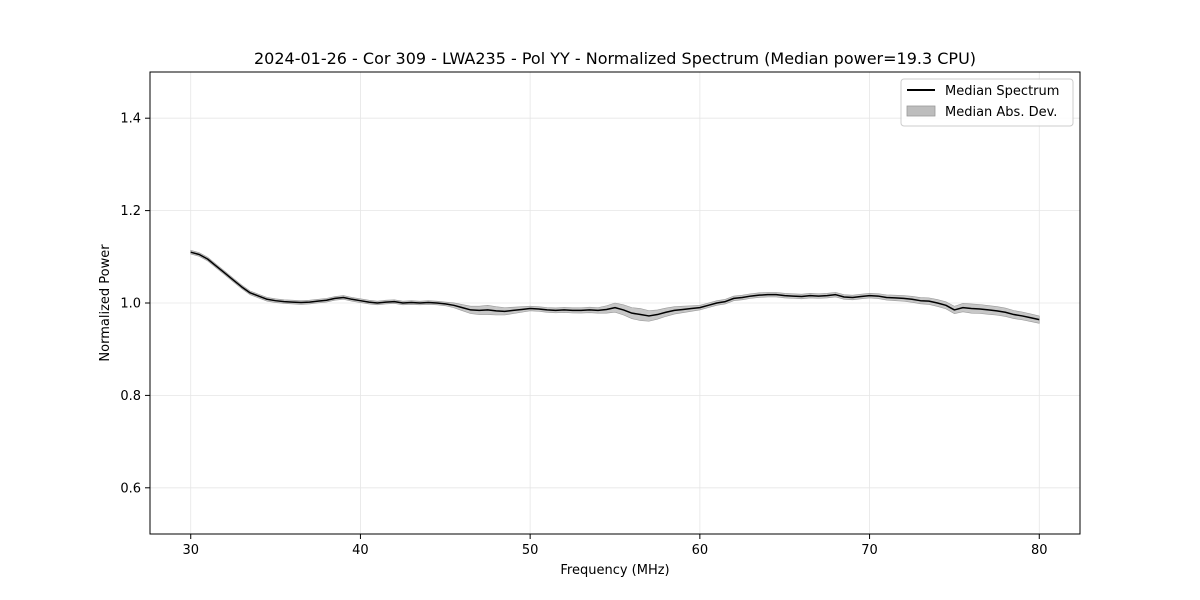 This screenshot has width=1200, height=600. I want to click on legend: Median Spectrum Median Abs. Dev., so click(987, 102).